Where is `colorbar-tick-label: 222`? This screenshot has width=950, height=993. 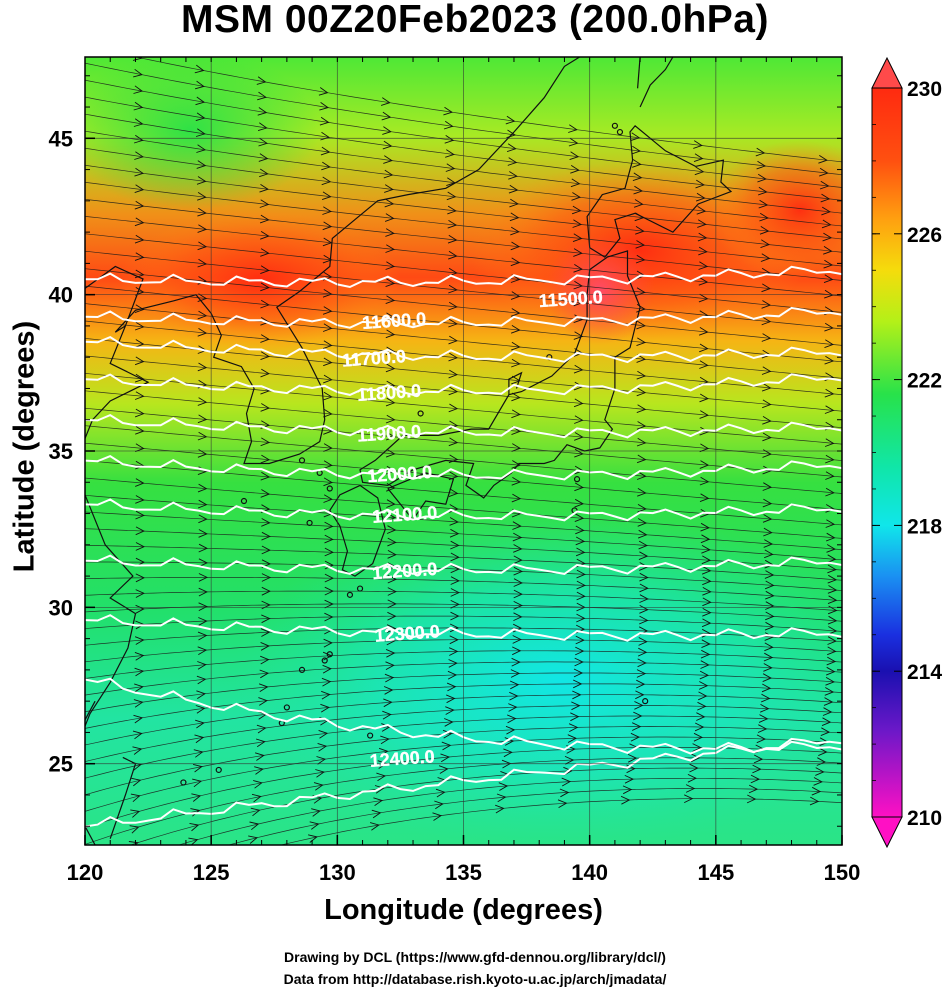
colorbar-tick-label: 222 is located at coordinates (924, 381).